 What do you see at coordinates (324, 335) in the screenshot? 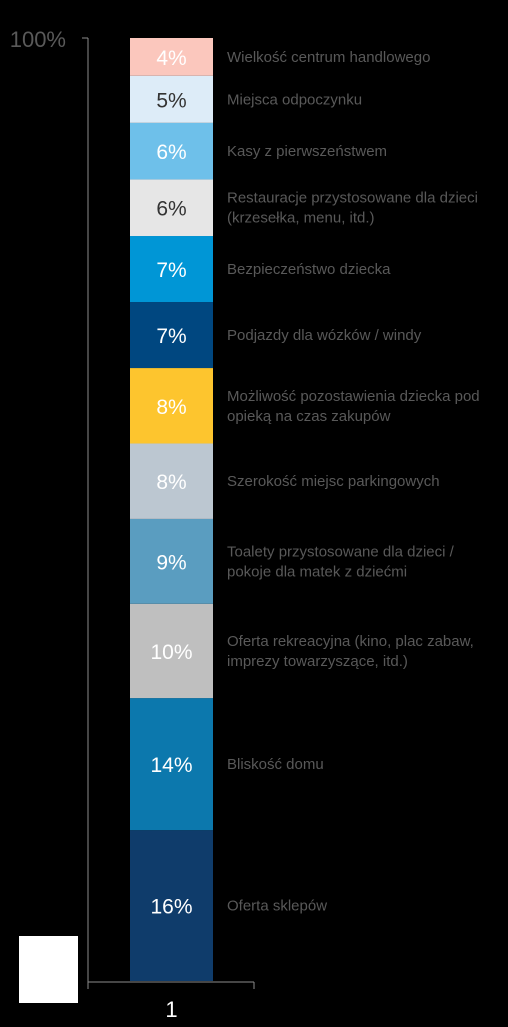
I see `series-name-label: Podjazdy dla wózków / windy` at bounding box center [324, 335].